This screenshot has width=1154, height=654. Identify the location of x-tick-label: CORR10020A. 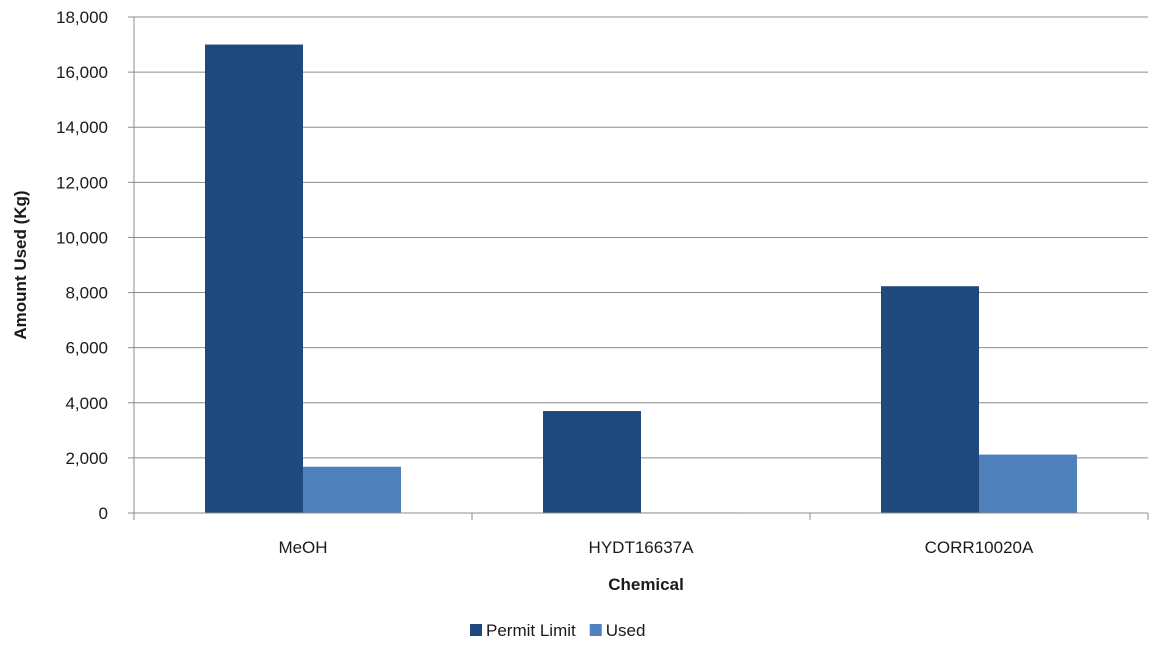
(979, 547).